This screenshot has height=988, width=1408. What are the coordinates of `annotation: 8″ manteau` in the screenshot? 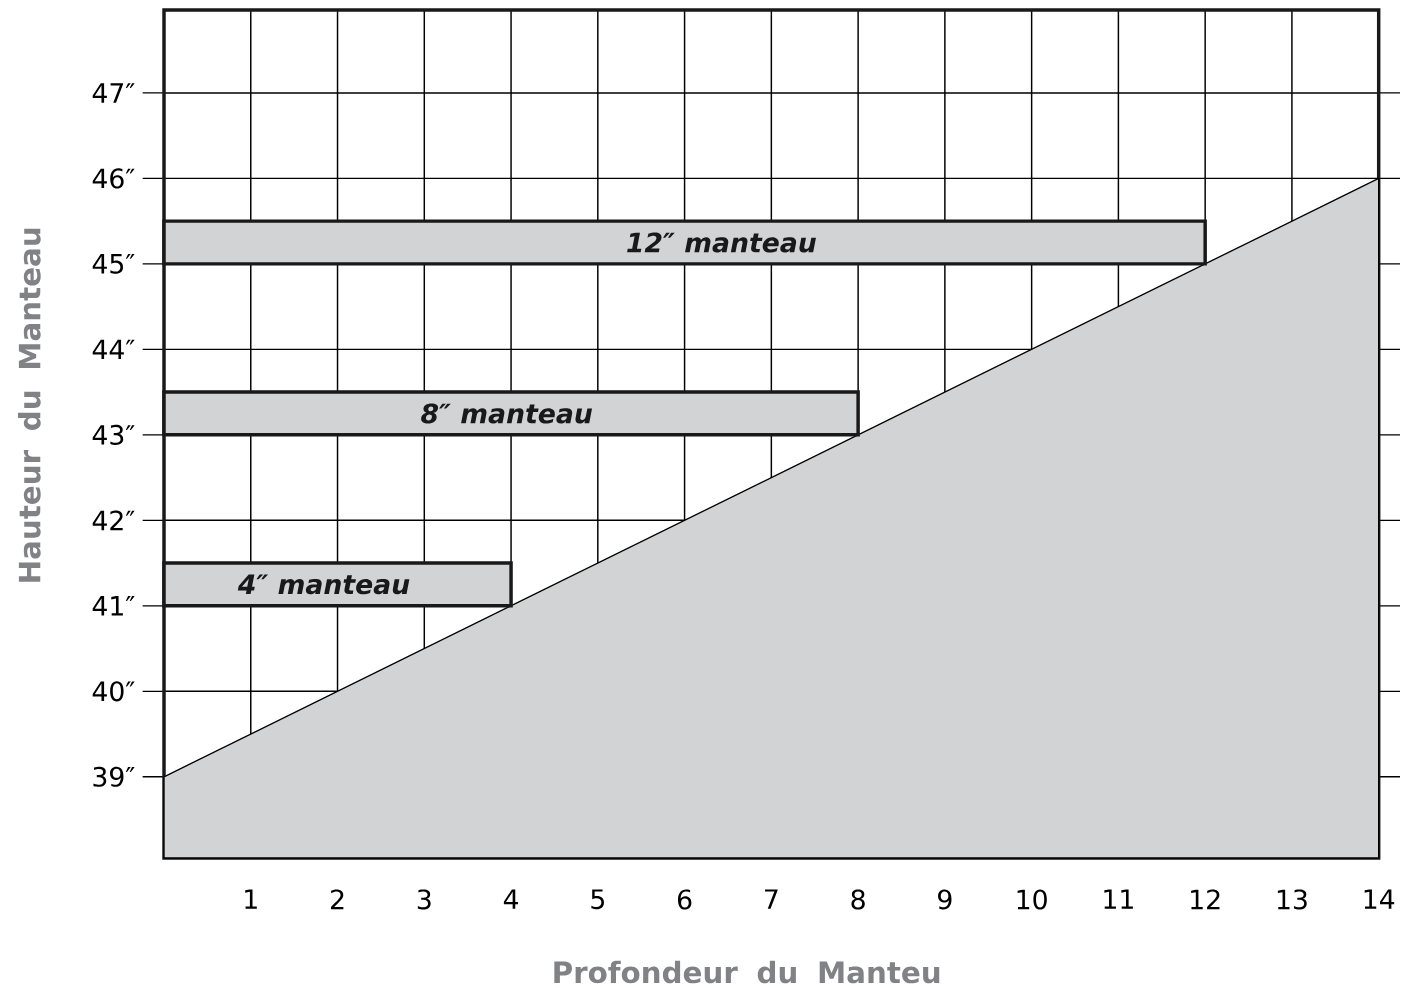 It's located at (507, 413).